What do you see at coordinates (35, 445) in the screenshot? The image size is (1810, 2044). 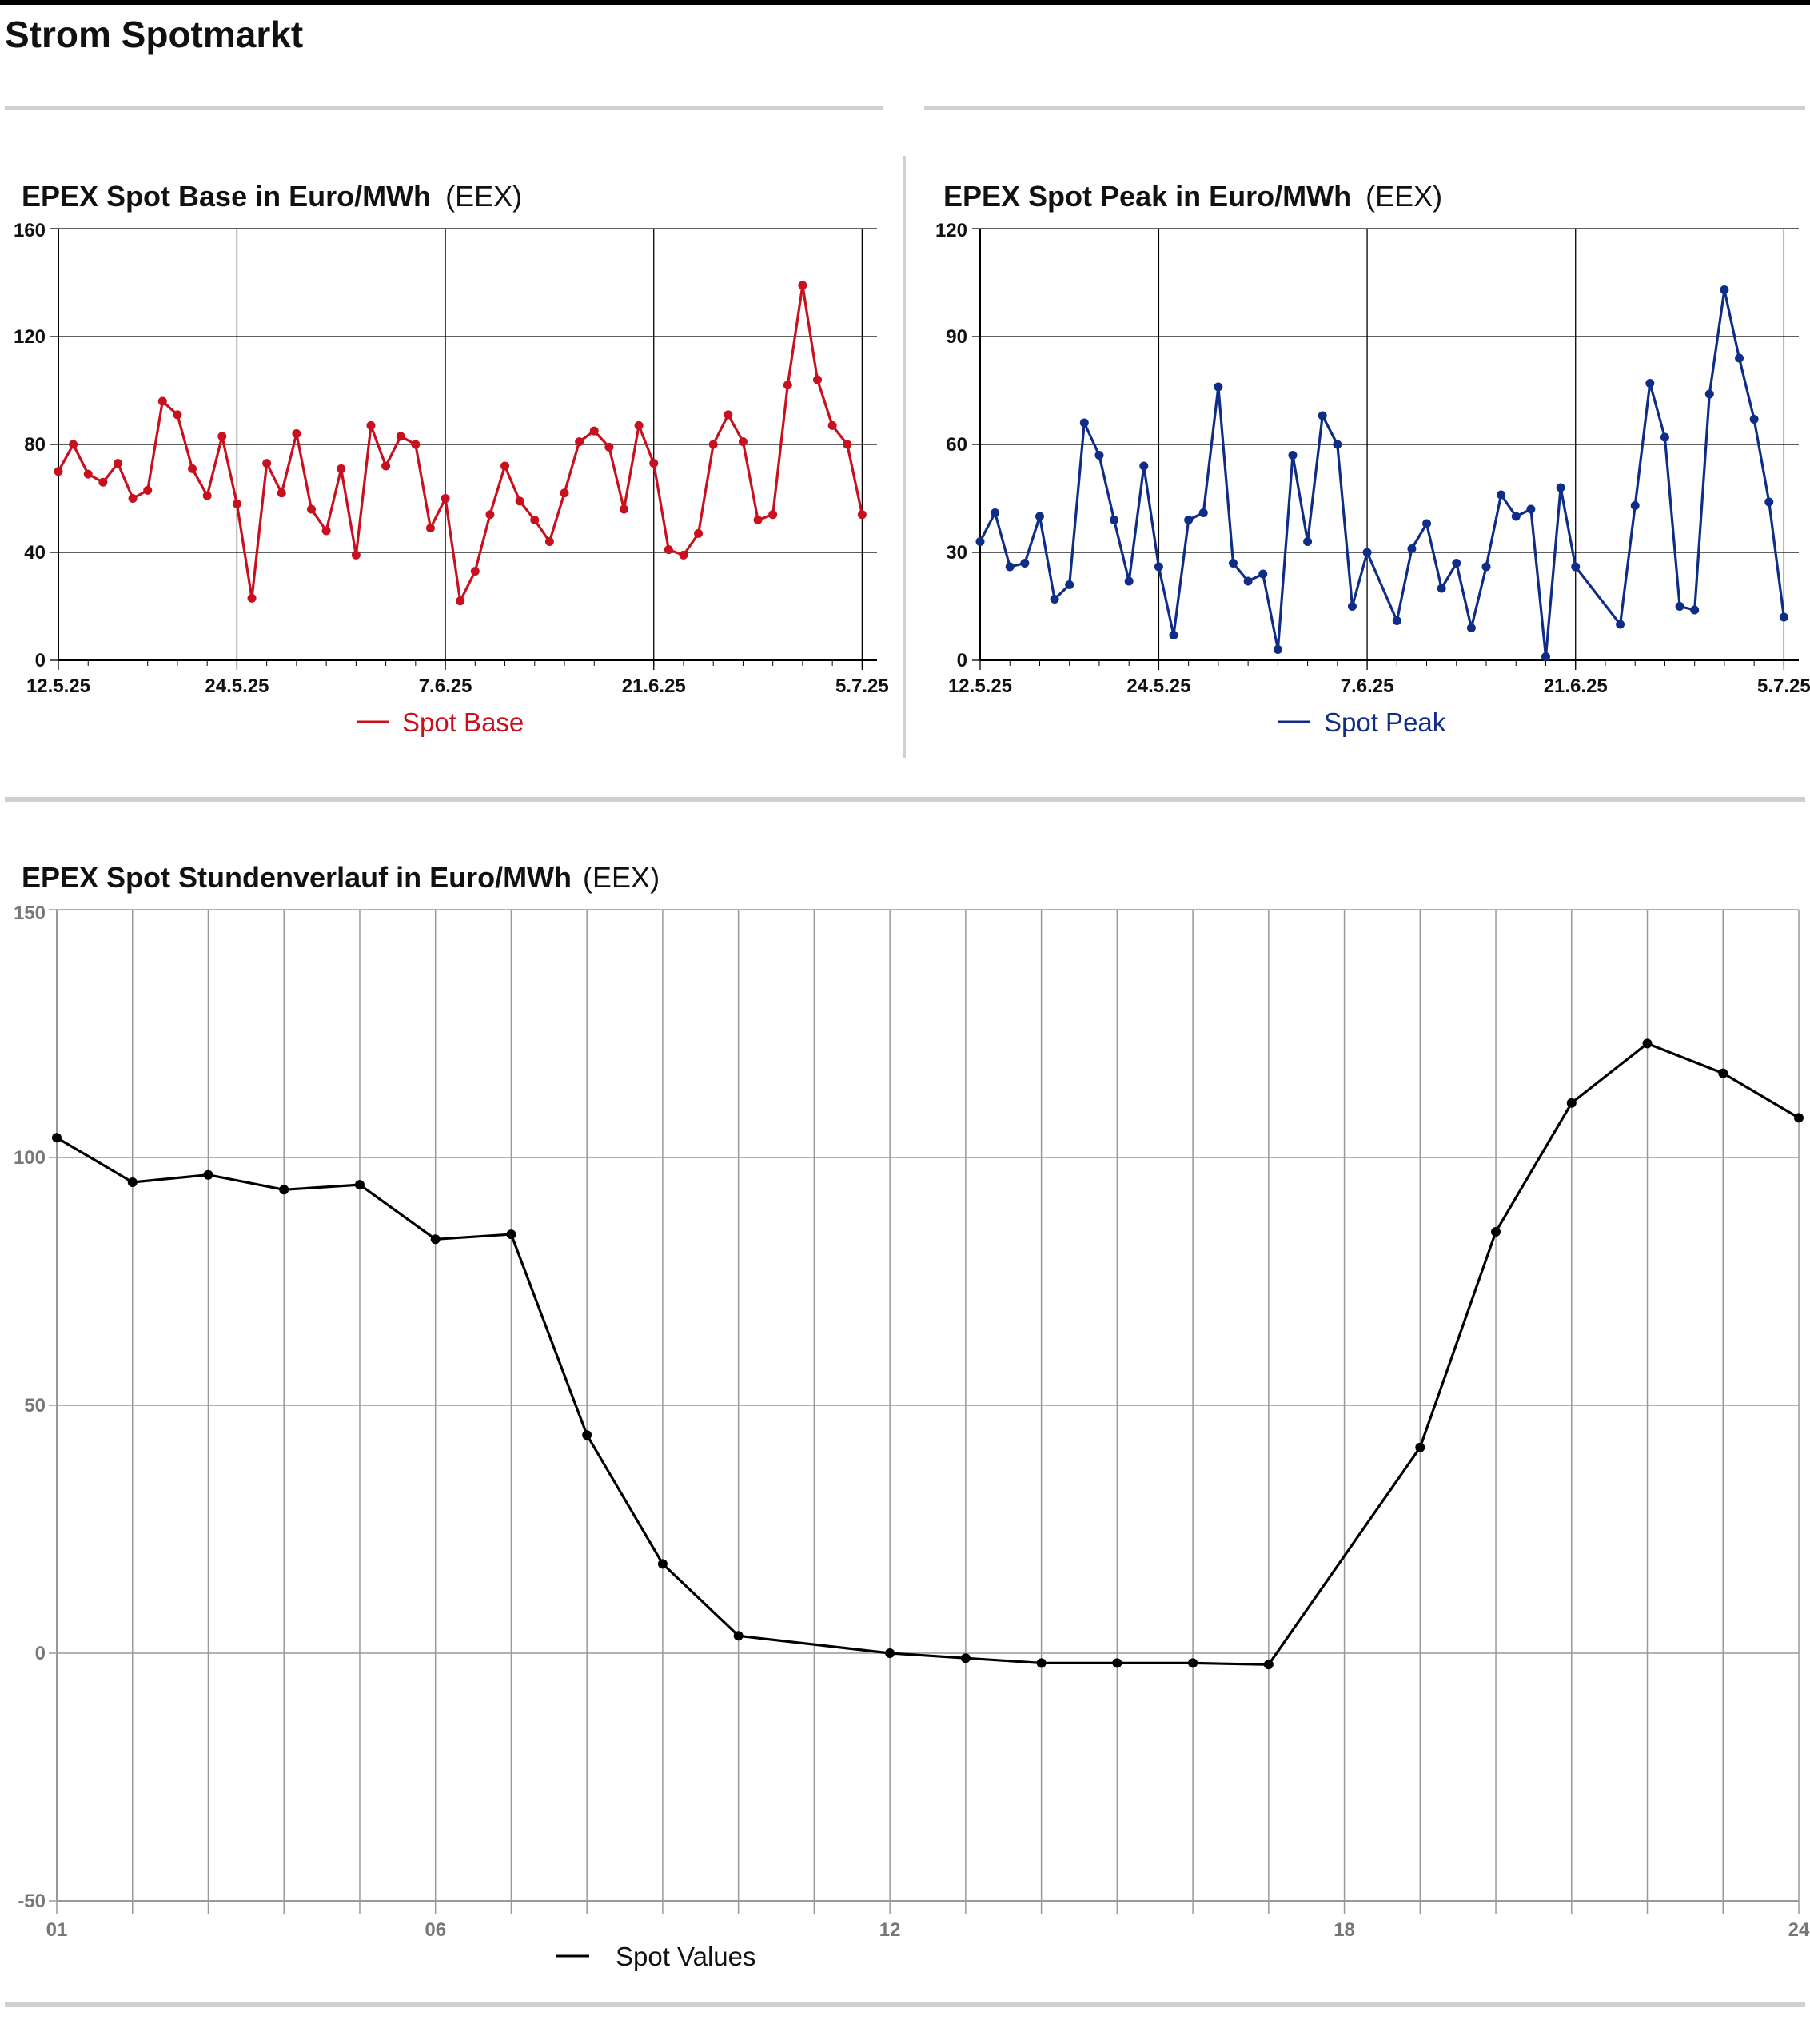 I see `base-ytick-label: 80` at bounding box center [35, 445].